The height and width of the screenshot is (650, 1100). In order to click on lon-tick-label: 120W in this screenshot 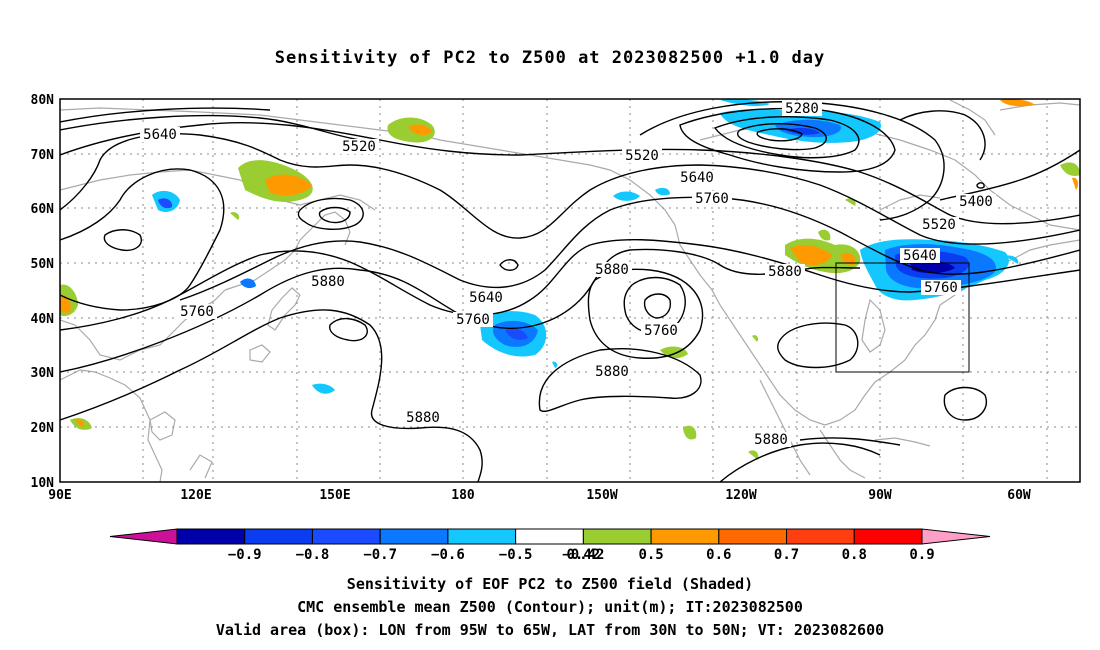, I will do `click(740, 495)`.